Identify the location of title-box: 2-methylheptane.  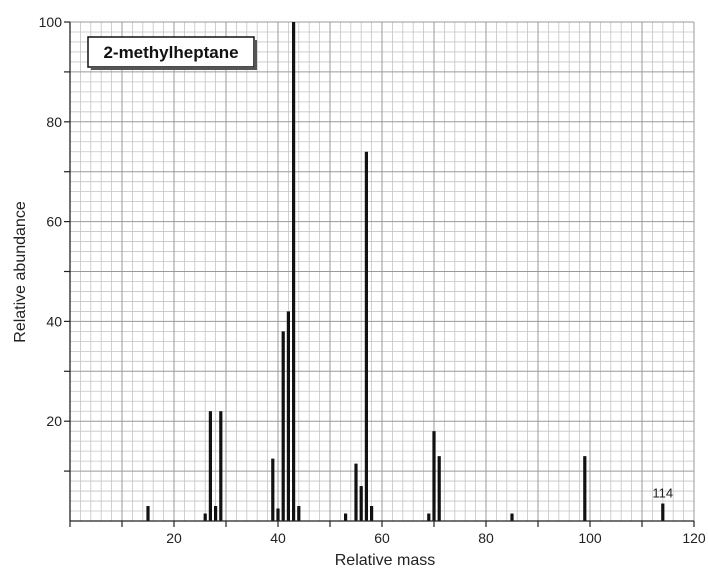
(172, 53).